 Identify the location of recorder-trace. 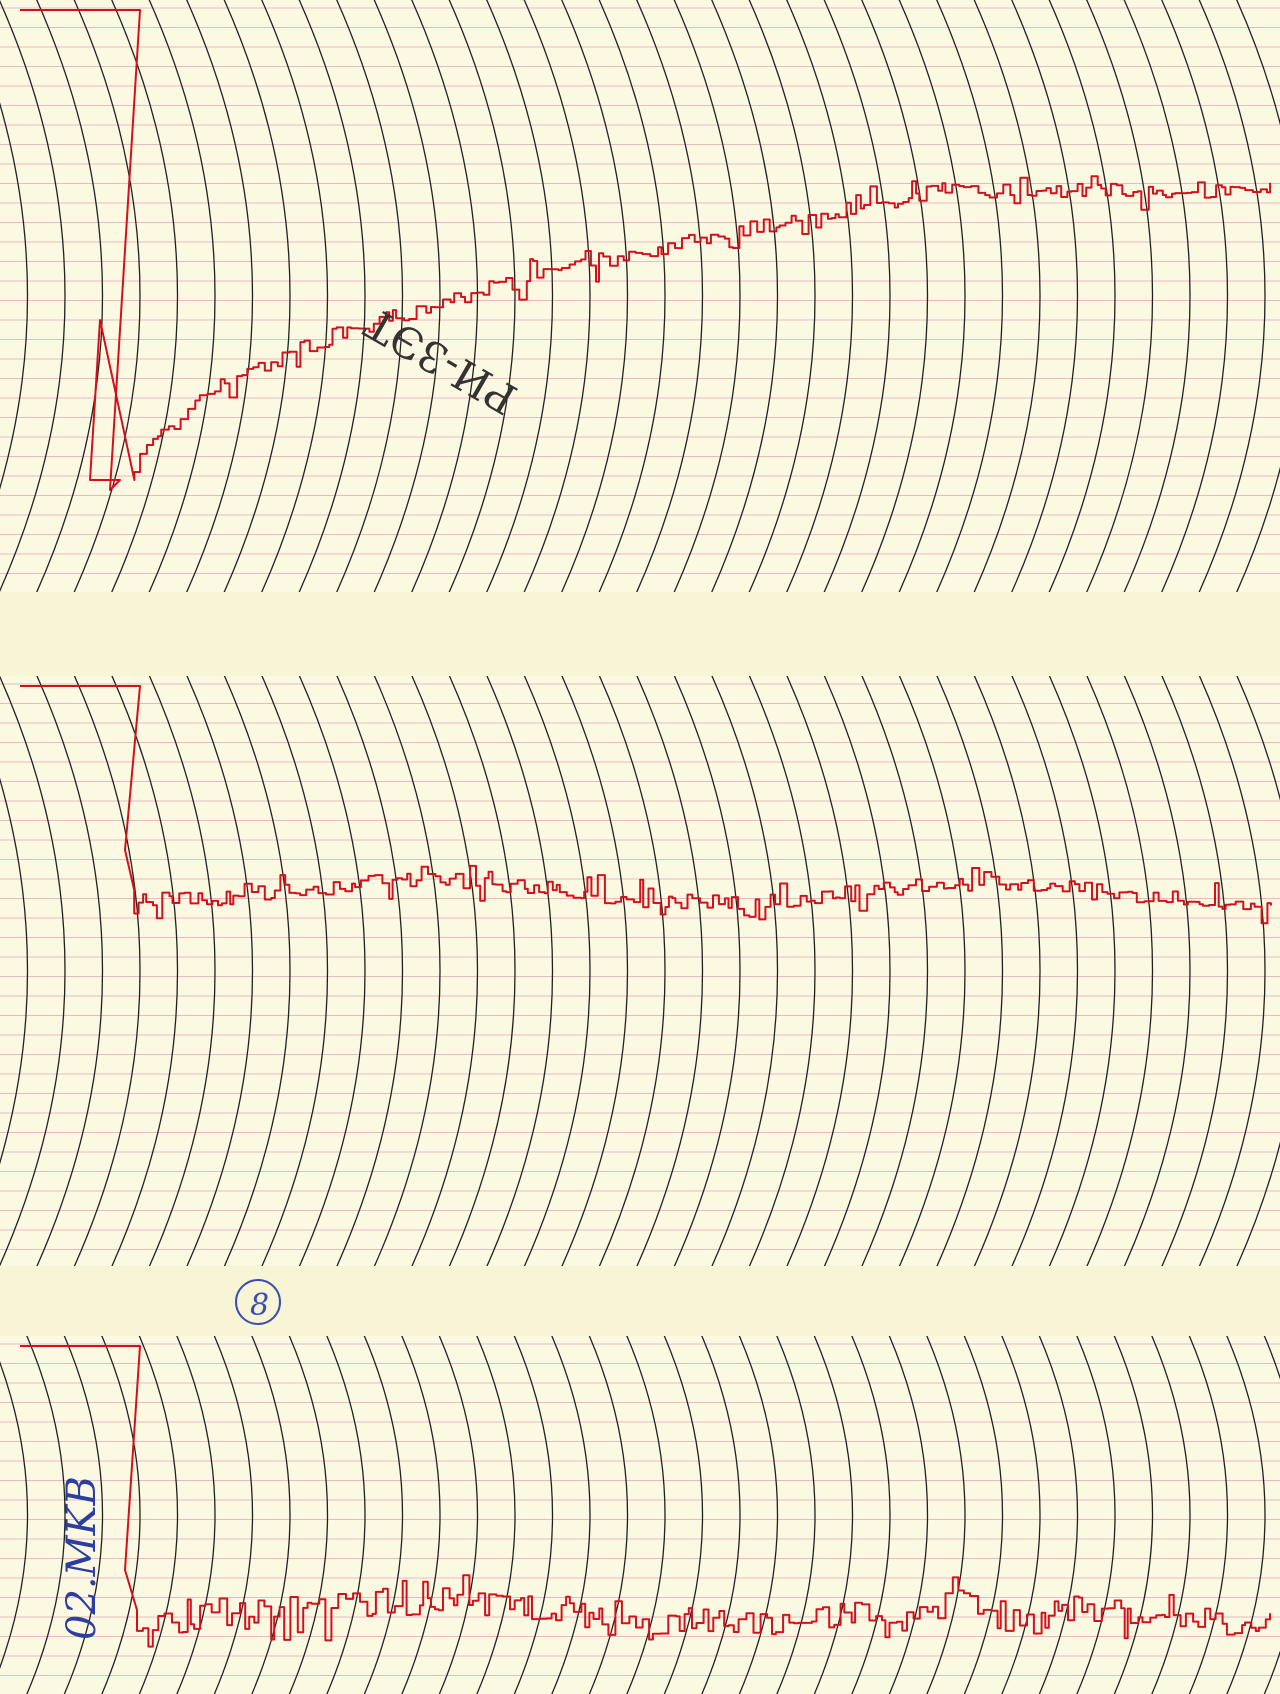
(646, 805).